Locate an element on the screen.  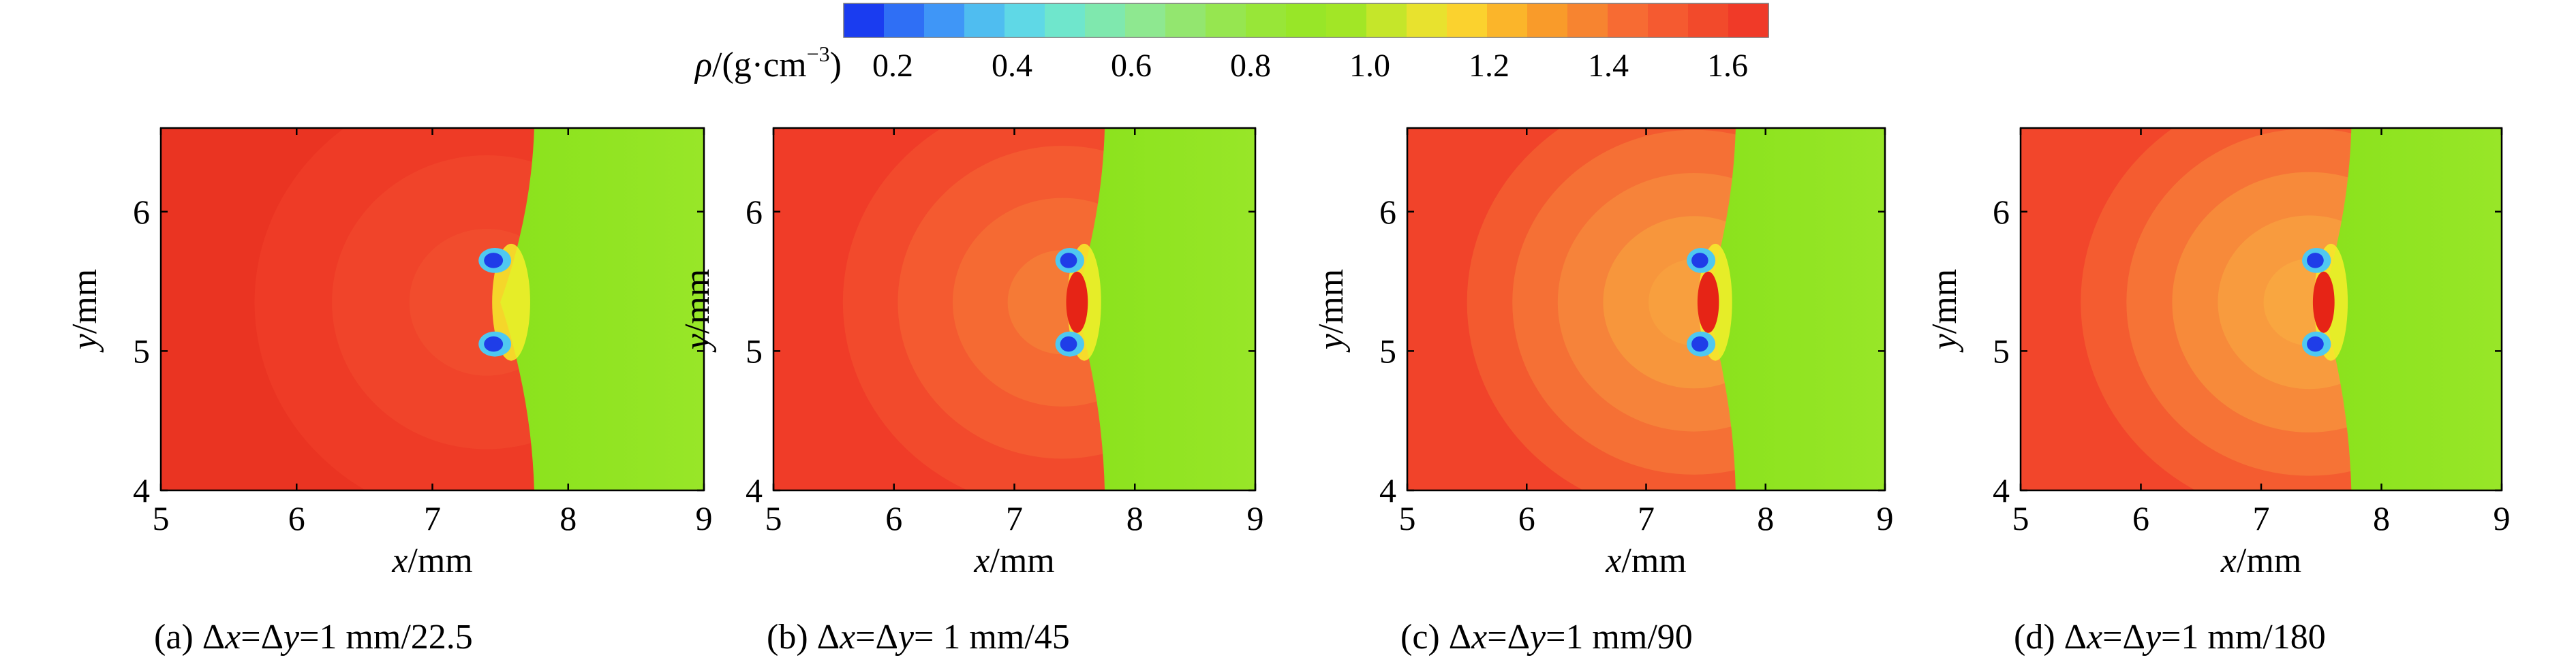
colorbar-label-close: ) is located at coordinates (836, 65).